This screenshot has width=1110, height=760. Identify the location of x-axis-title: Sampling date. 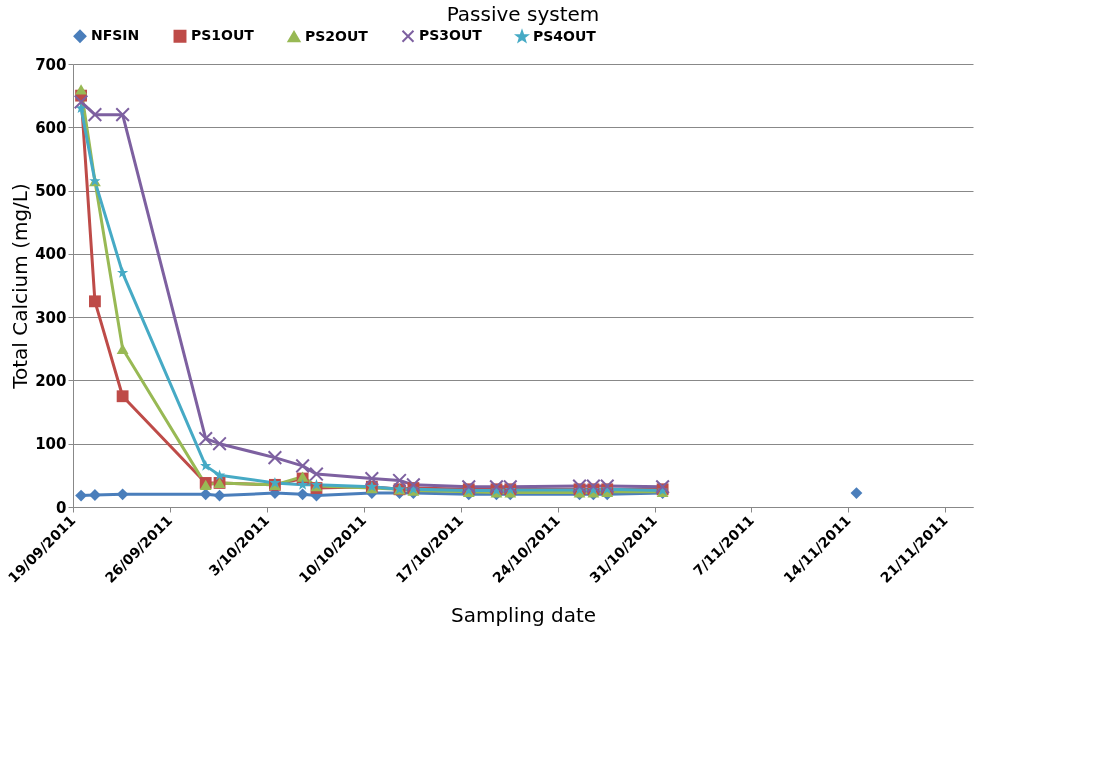
(523, 614).